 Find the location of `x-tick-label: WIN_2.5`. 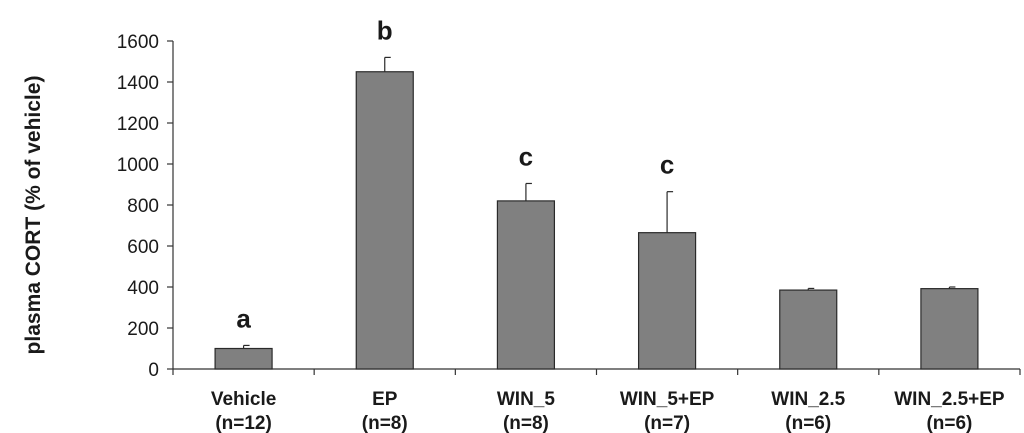

x-tick-label: WIN_2.5 is located at coordinates (808, 399).